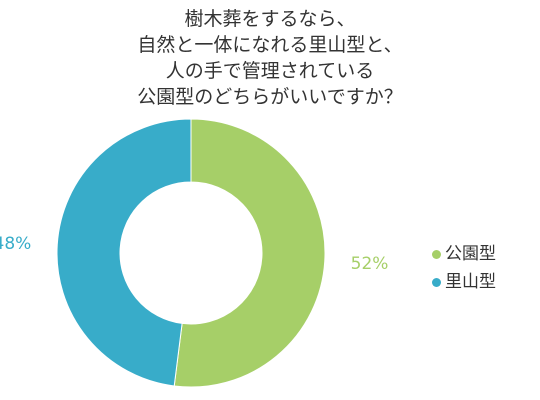  What do you see at coordinates (194, 254) in the screenshot?
I see `donut-value-labels: 52% 48%` at bounding box center [194, 254].